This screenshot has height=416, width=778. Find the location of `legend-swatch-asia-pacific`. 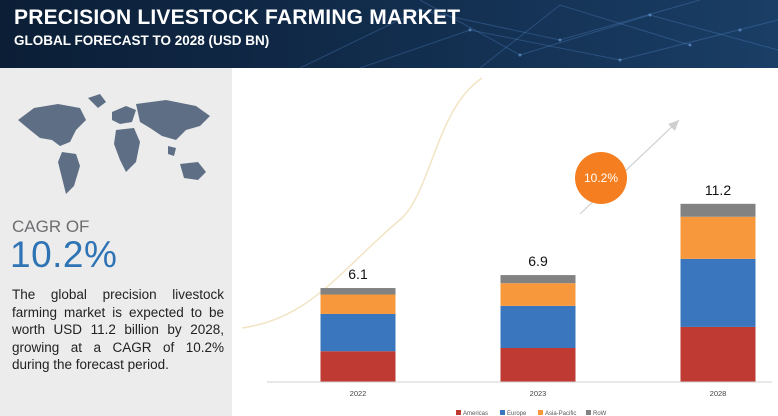

legend-swatch-asia-pacific is located at coordinates (540, 412).